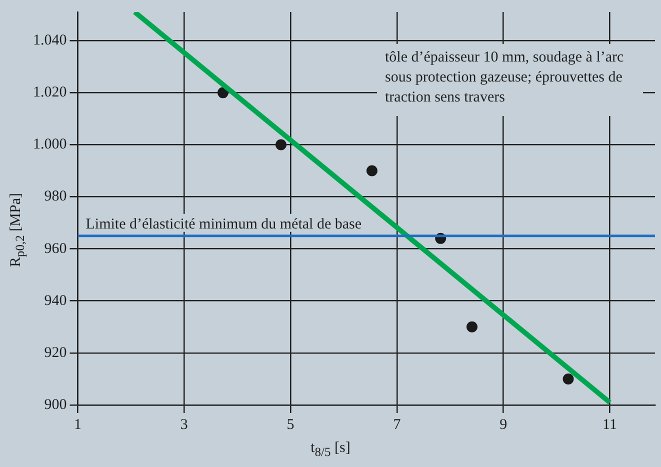 The width and height of the screenshot is (661, 467). I want to click on y-tick-label: 1.040, so click(50, 40).